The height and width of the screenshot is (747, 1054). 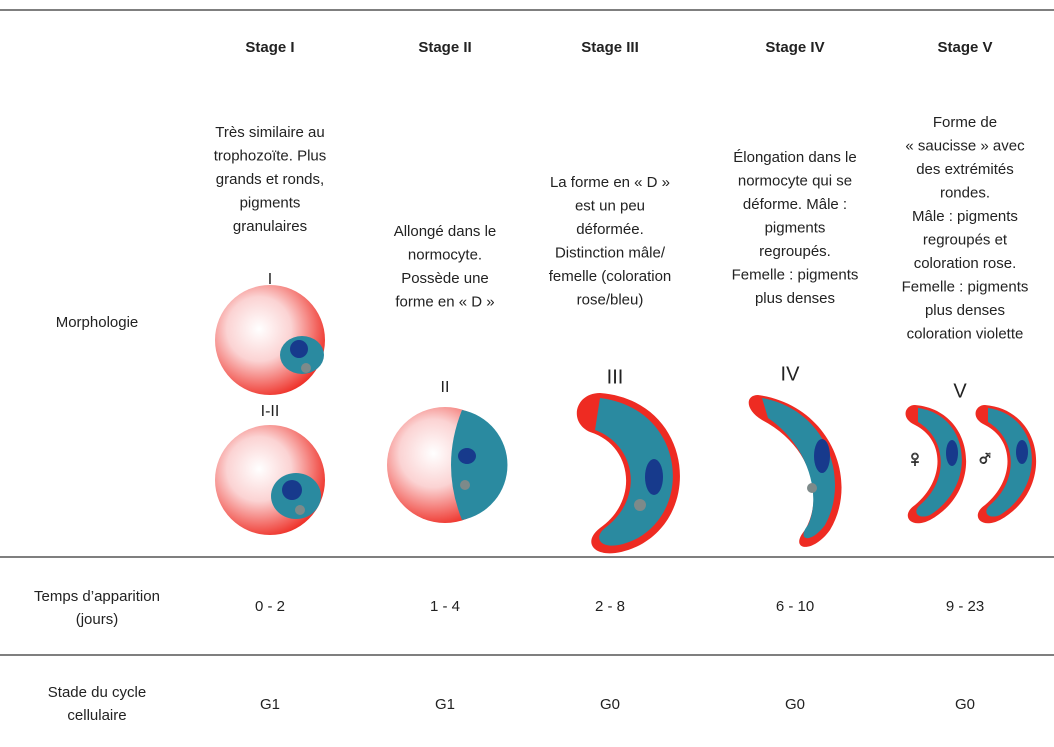 I want to click on column-header: Stage IV, so click(x=794, y=47).